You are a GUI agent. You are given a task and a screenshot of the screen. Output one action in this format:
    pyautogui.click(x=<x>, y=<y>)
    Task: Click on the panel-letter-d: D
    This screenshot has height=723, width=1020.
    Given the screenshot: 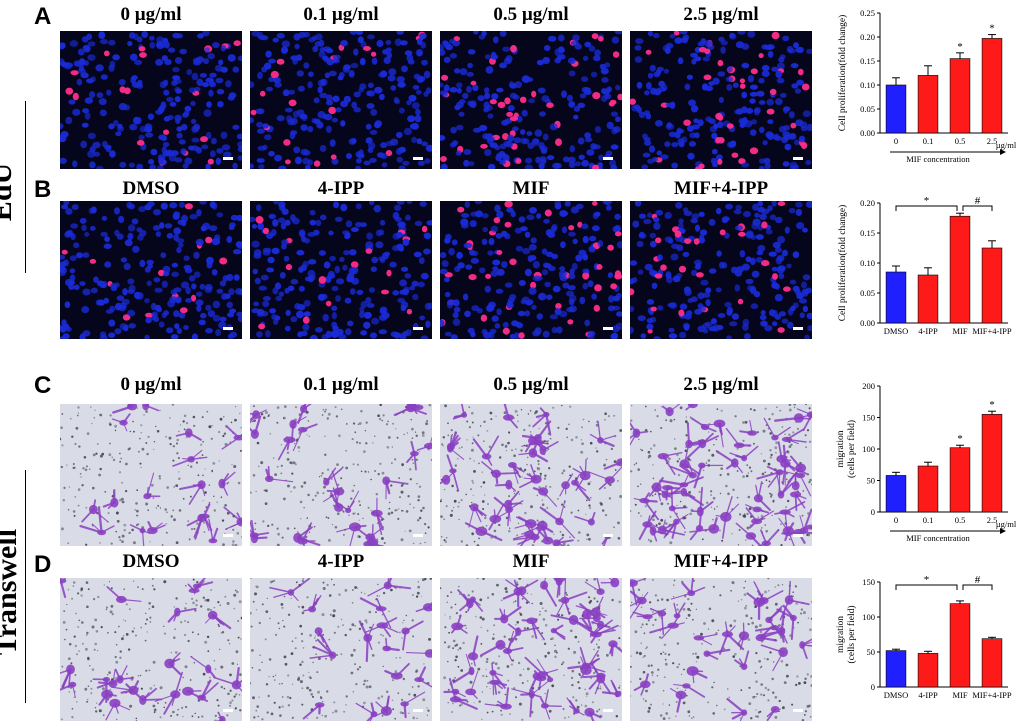 What is the action you would take?
    pyautogui.click(x=43, y=564)
    